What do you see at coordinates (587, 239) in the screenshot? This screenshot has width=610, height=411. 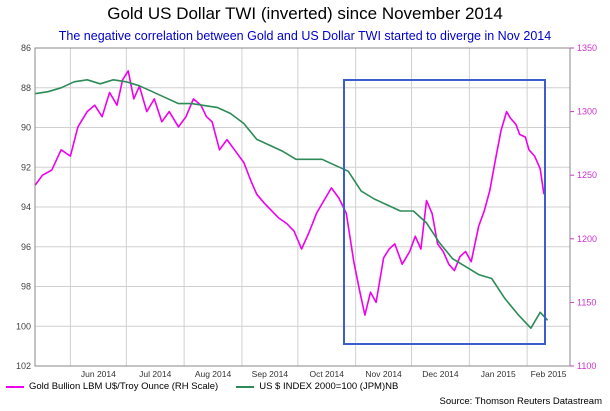 I see `right-tick-label: 1200` at bounding box center [587, 239].